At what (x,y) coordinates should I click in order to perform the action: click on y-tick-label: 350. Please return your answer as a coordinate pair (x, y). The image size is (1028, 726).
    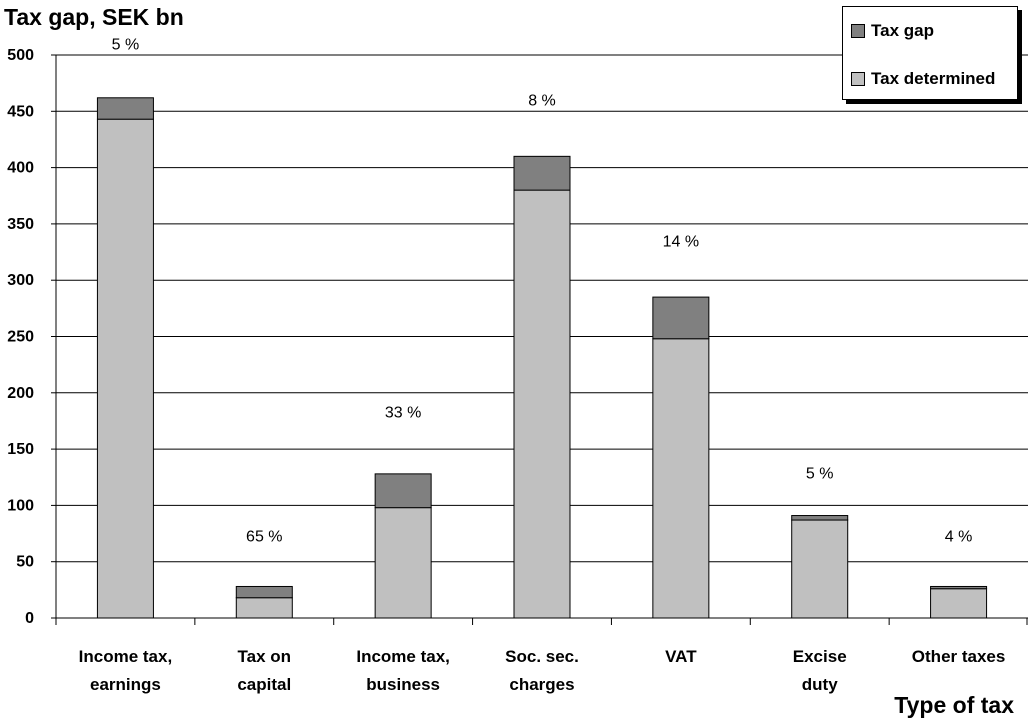
    Looking at the image, I should click on (20, 224).